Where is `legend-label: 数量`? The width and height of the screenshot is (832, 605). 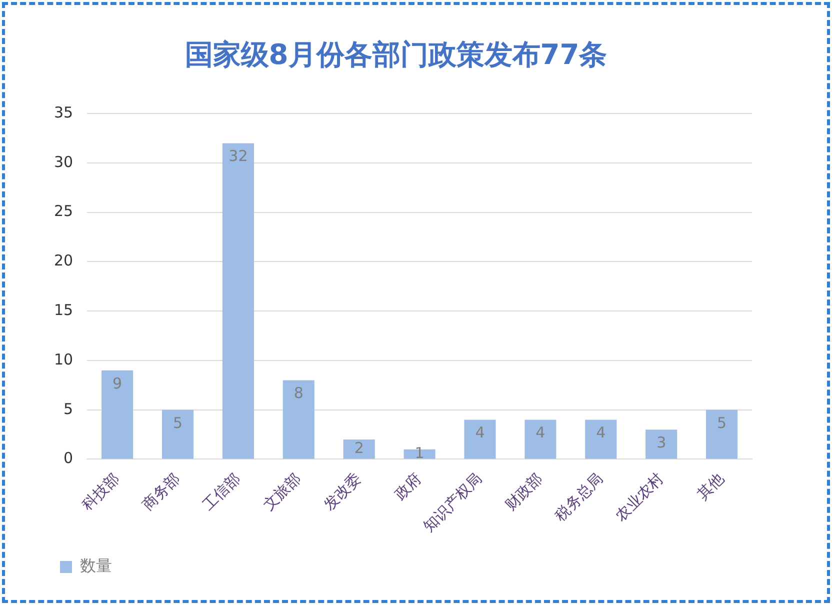 legend-label: 数量 is located at coordinates (96, 566).